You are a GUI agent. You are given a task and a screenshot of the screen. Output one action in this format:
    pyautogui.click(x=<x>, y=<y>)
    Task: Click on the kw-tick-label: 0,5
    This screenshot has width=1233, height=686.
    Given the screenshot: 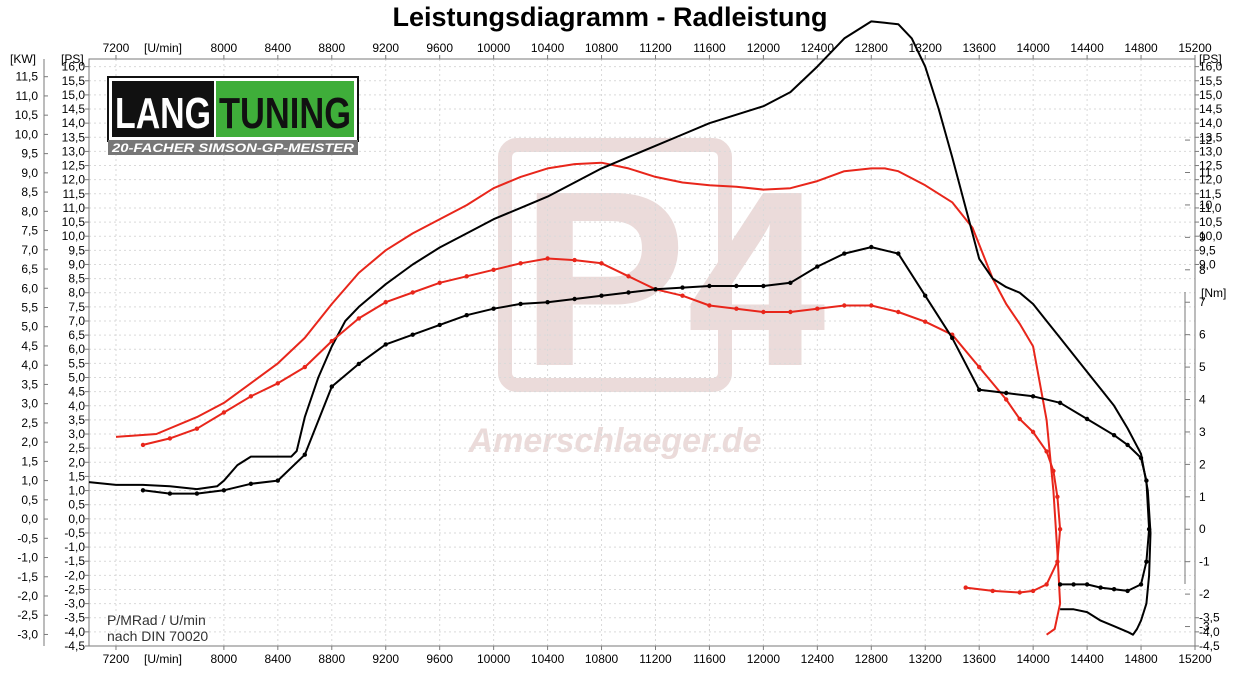 What is the action you would take?
    pyautogui.click(x=29, y=500)
    